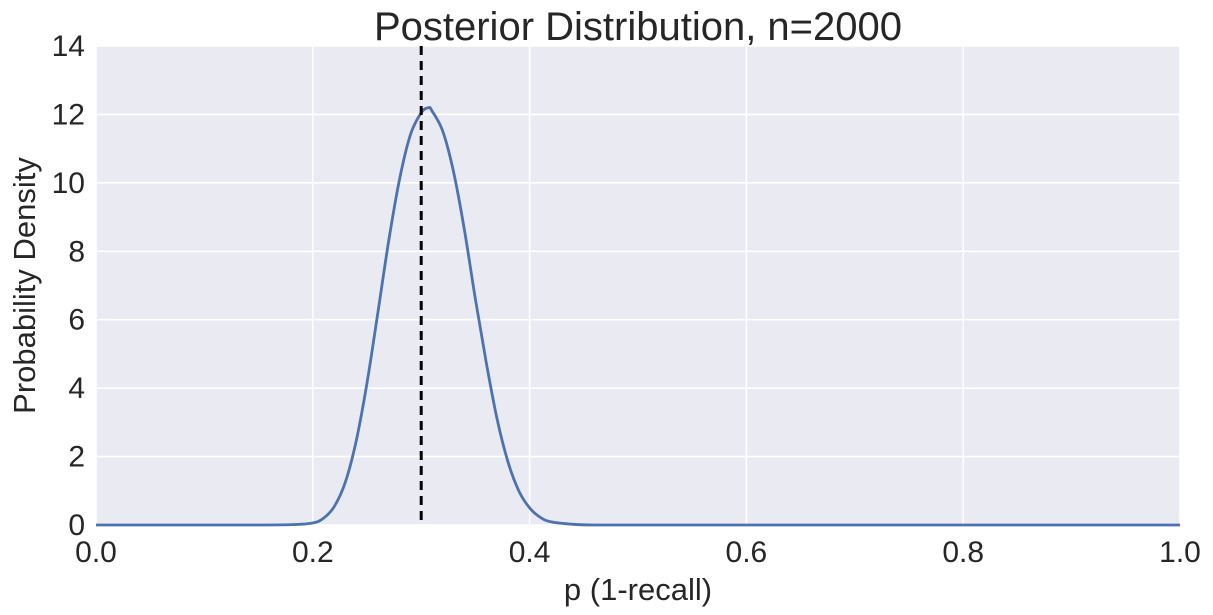 The height and width of the screenshot is (615, 1213). Describe the element at coordinates (638, 589) in the screenshot. I see `x-axis-label: p (1-recall)` at that location.